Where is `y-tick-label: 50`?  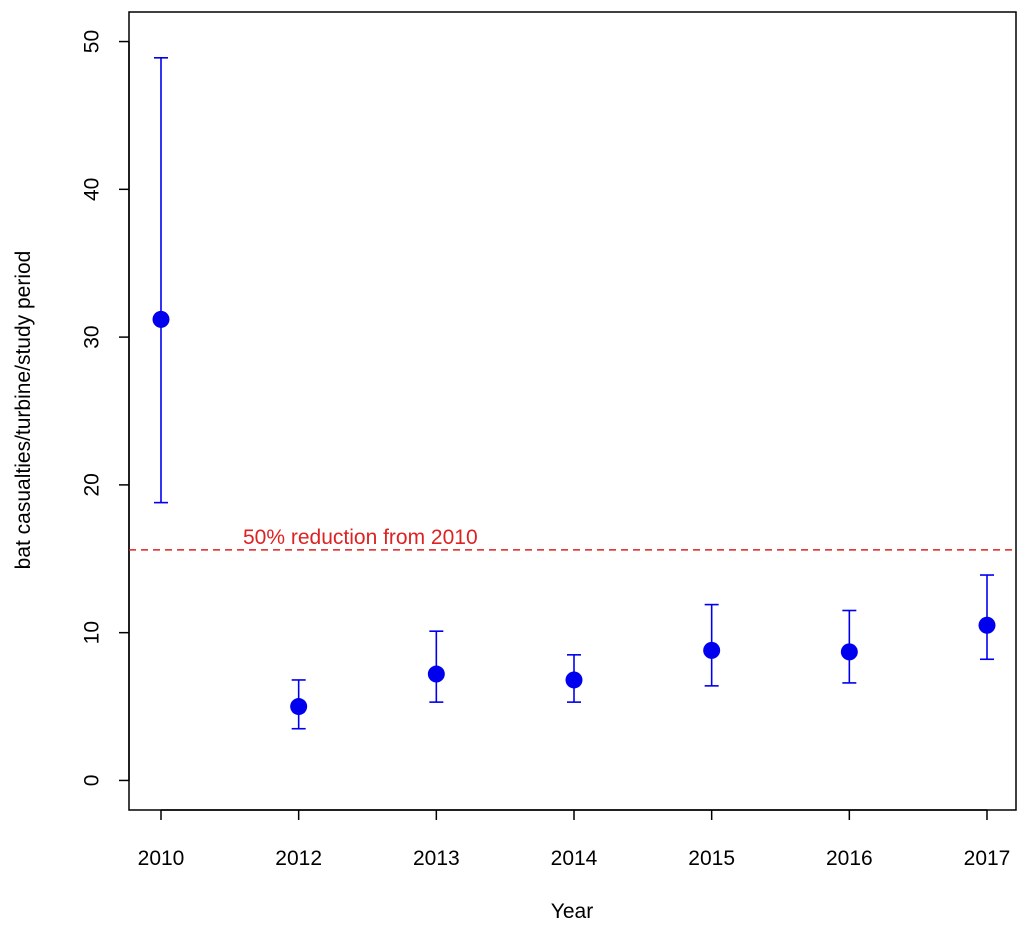
y-tick-label: 50 is located at coordinates (91, 41).